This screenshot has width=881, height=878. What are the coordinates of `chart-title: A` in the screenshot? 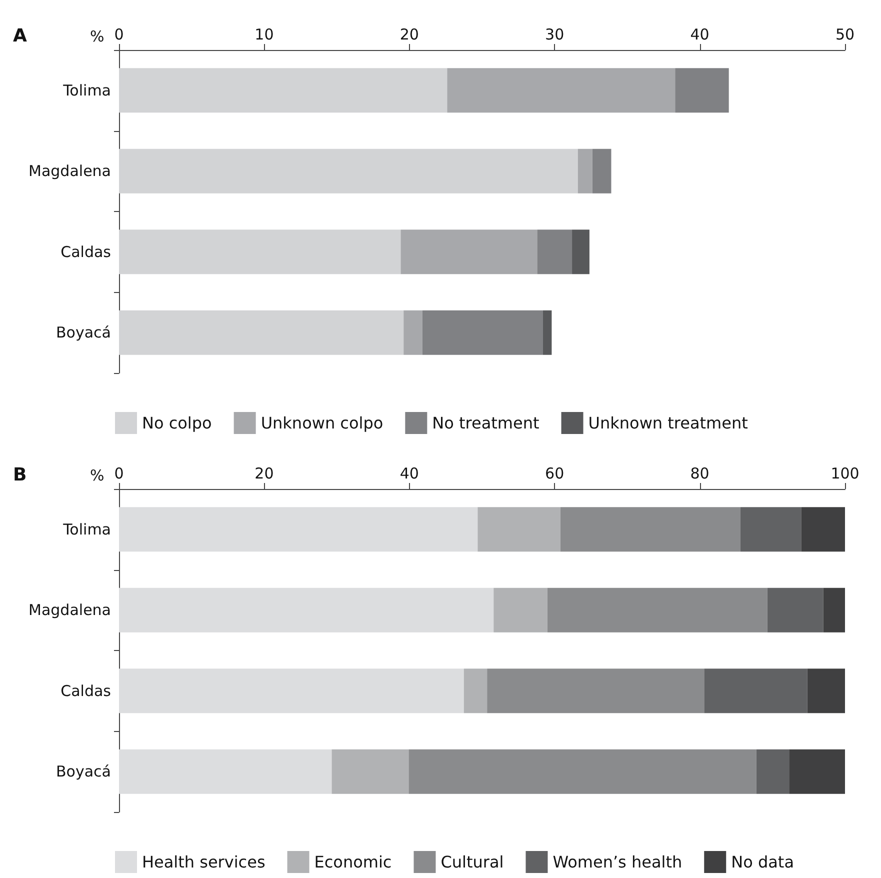 It's located at (20, 36).